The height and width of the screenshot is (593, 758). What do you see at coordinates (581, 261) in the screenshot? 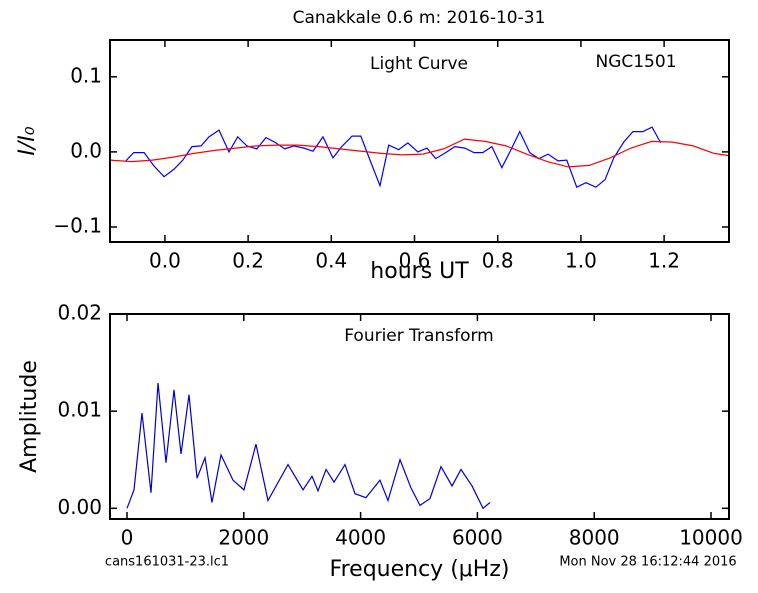
I see `x-tick-label: 1.0` at bounding box center [581, 261].